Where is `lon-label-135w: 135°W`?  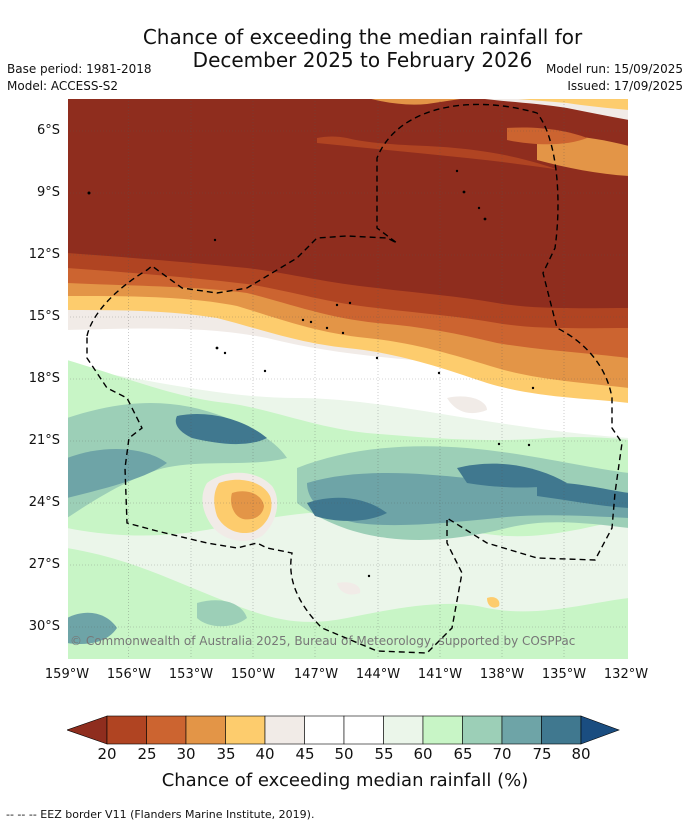
lon-label-135w: 135°W is located at coordinates (564, 674).